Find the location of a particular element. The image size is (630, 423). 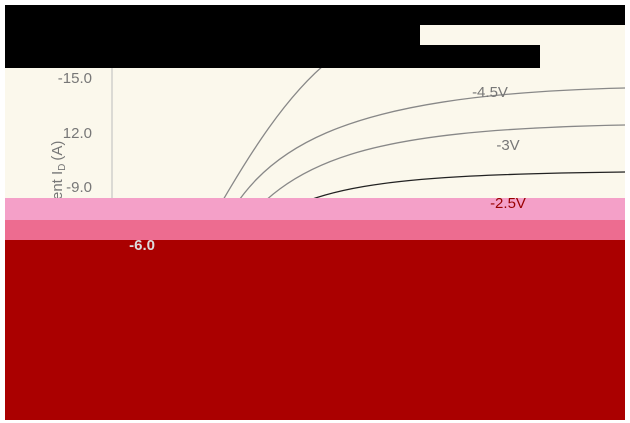

curve-label: -4.5V is located at coordinates (490, 92).